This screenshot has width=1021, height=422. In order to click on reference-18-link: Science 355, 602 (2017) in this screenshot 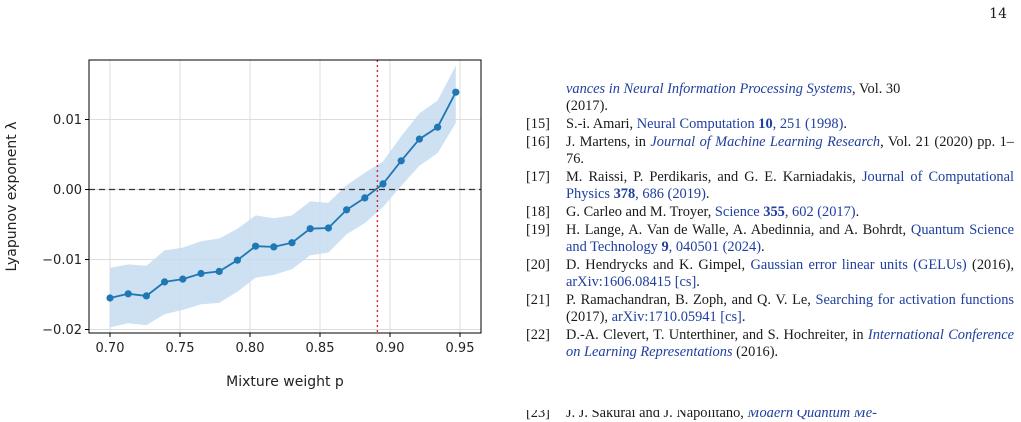, I will do `click(785, 212)`.